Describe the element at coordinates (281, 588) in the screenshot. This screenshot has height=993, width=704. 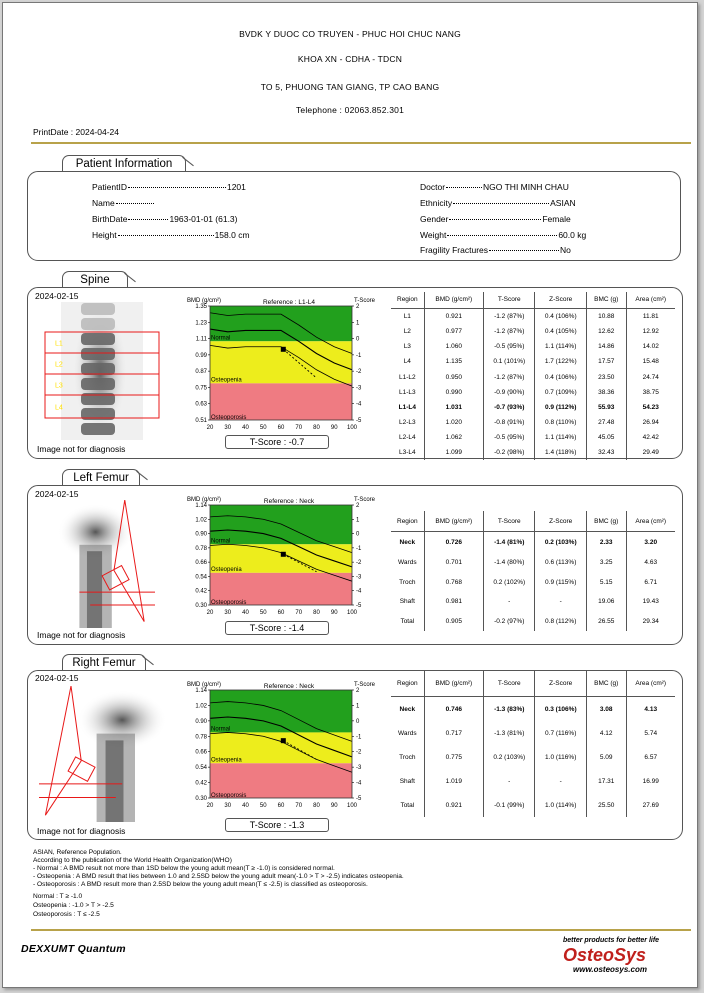
I see `zone-osteoporosis` at that location.